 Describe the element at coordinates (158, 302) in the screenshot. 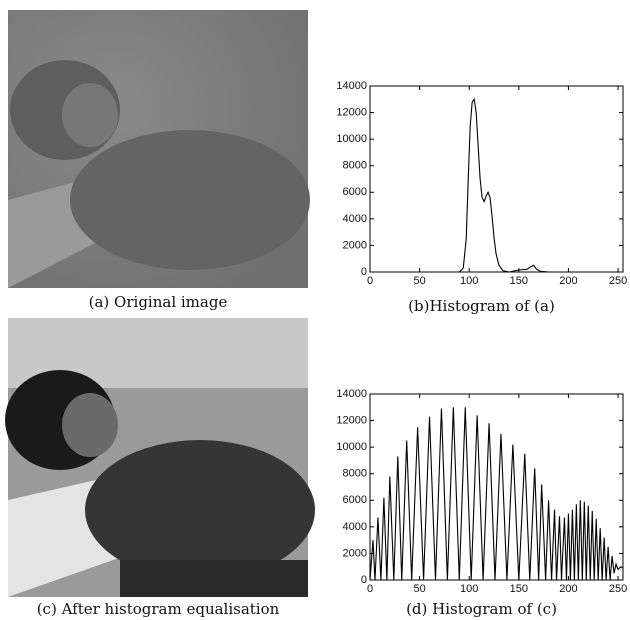

I see `caption: (a) Original image` at that location.